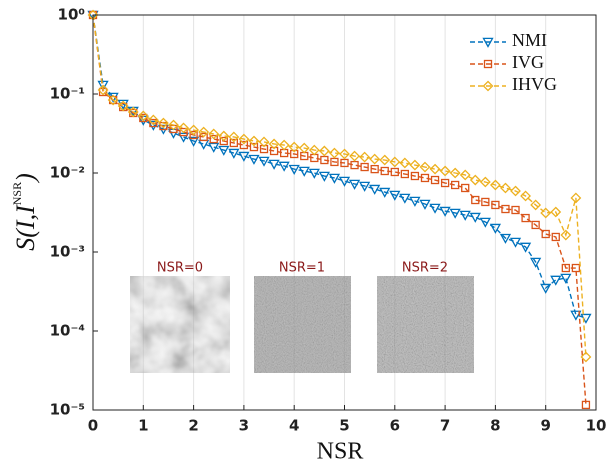  What do you see at coordinates (193, 426) in the screenshot?
I see `x-tick-label: 2` at bounding box center [193, 426].